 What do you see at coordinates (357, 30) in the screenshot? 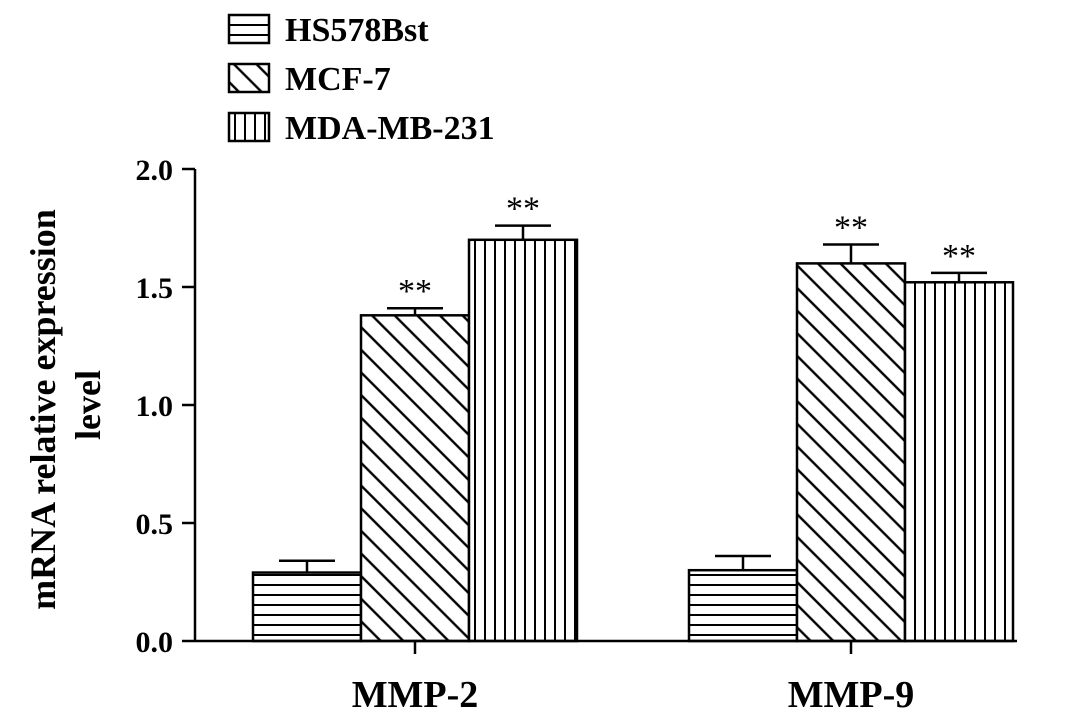
I see `legend-label: HS578Bst` at bounding box center [357, 30].